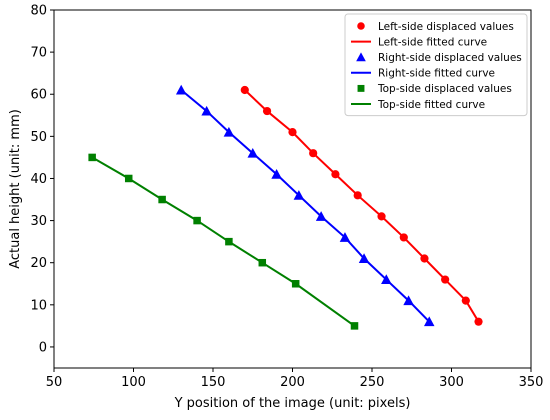  I want to click on legend-item: Left-side displaced values, so click(435, 27).